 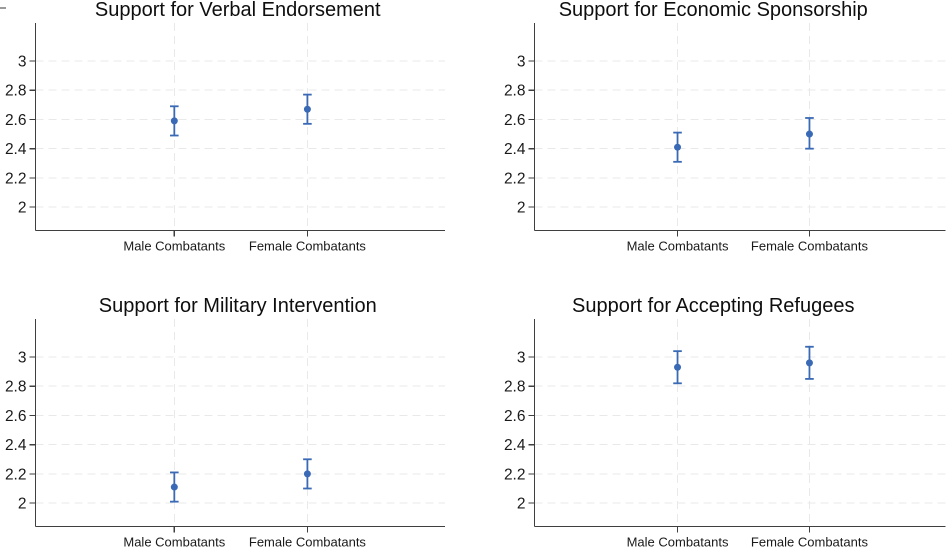 I want to click on panel-title: Support for Accepting Refugees, so click(x=713, y=305).